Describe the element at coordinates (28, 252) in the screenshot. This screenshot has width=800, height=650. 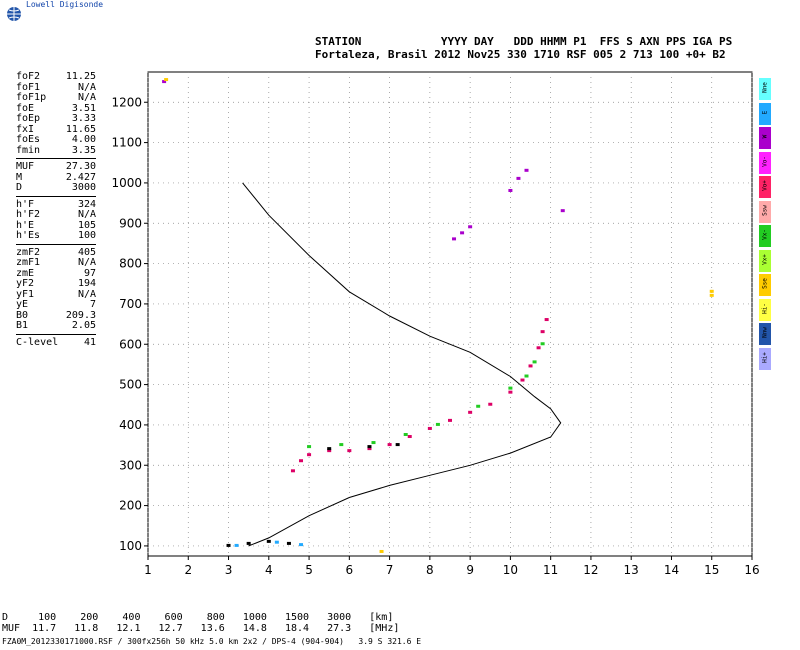
I see `param-name: zmF2` at that location.